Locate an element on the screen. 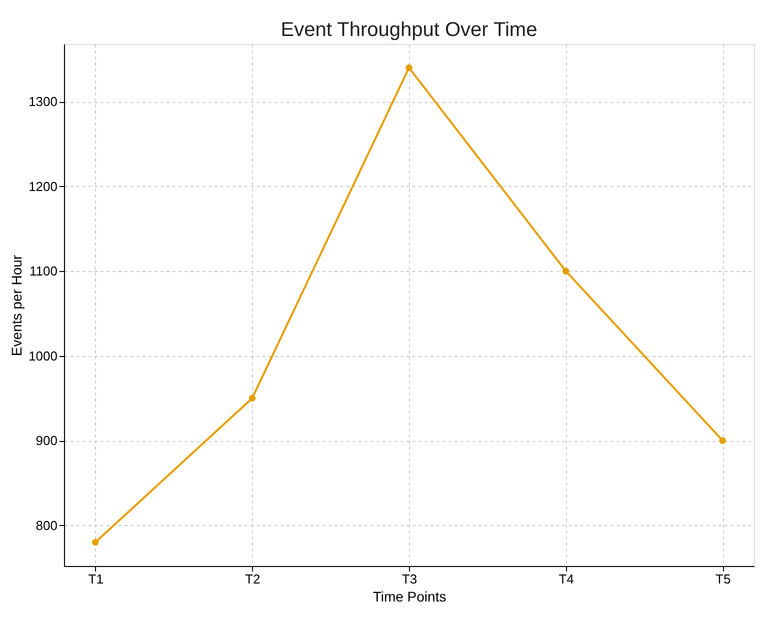  y-tick-label: 1200 is located at coordinates (43, 186).